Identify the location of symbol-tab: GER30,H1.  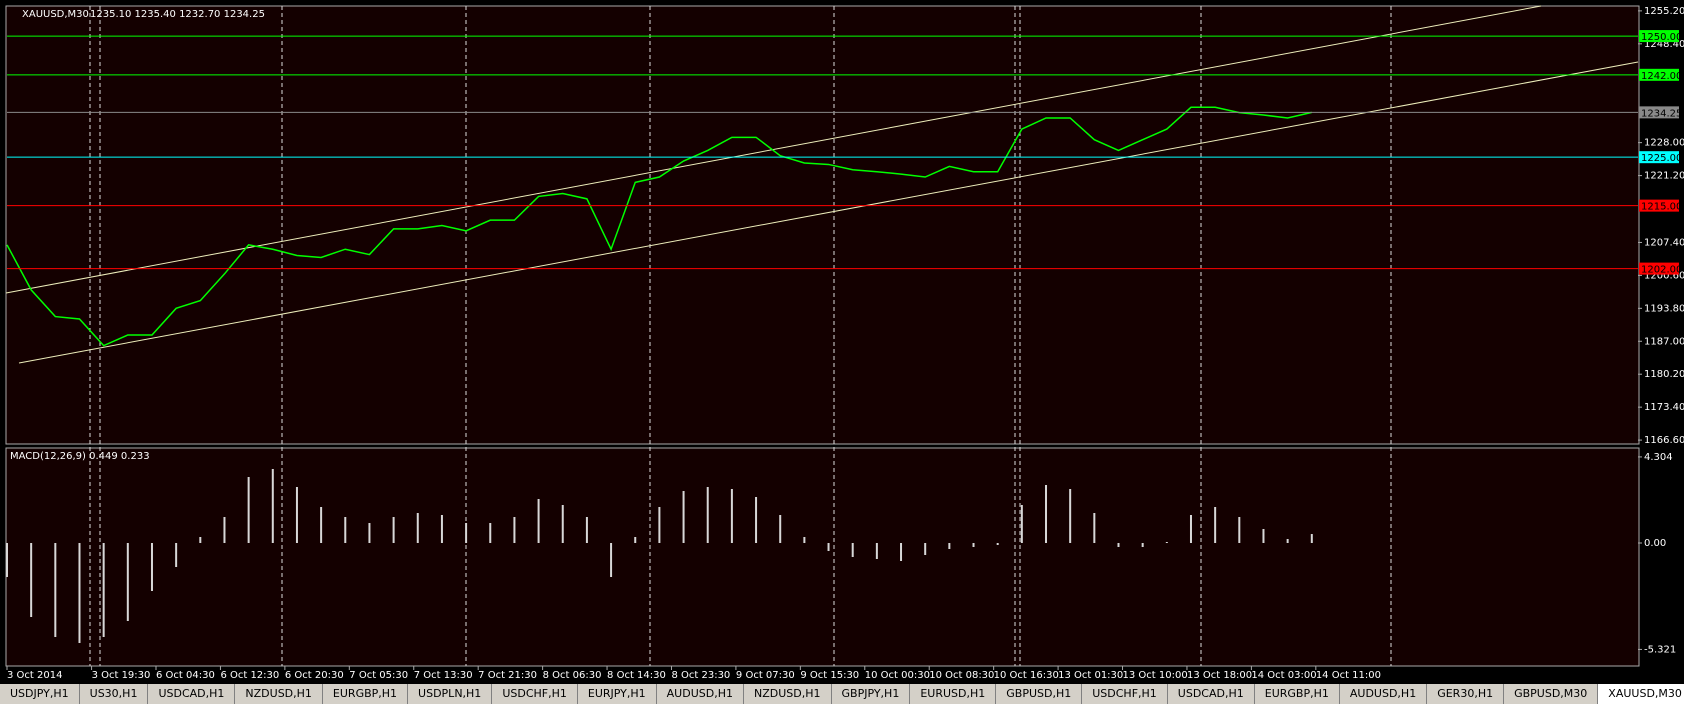
(1466, 694).